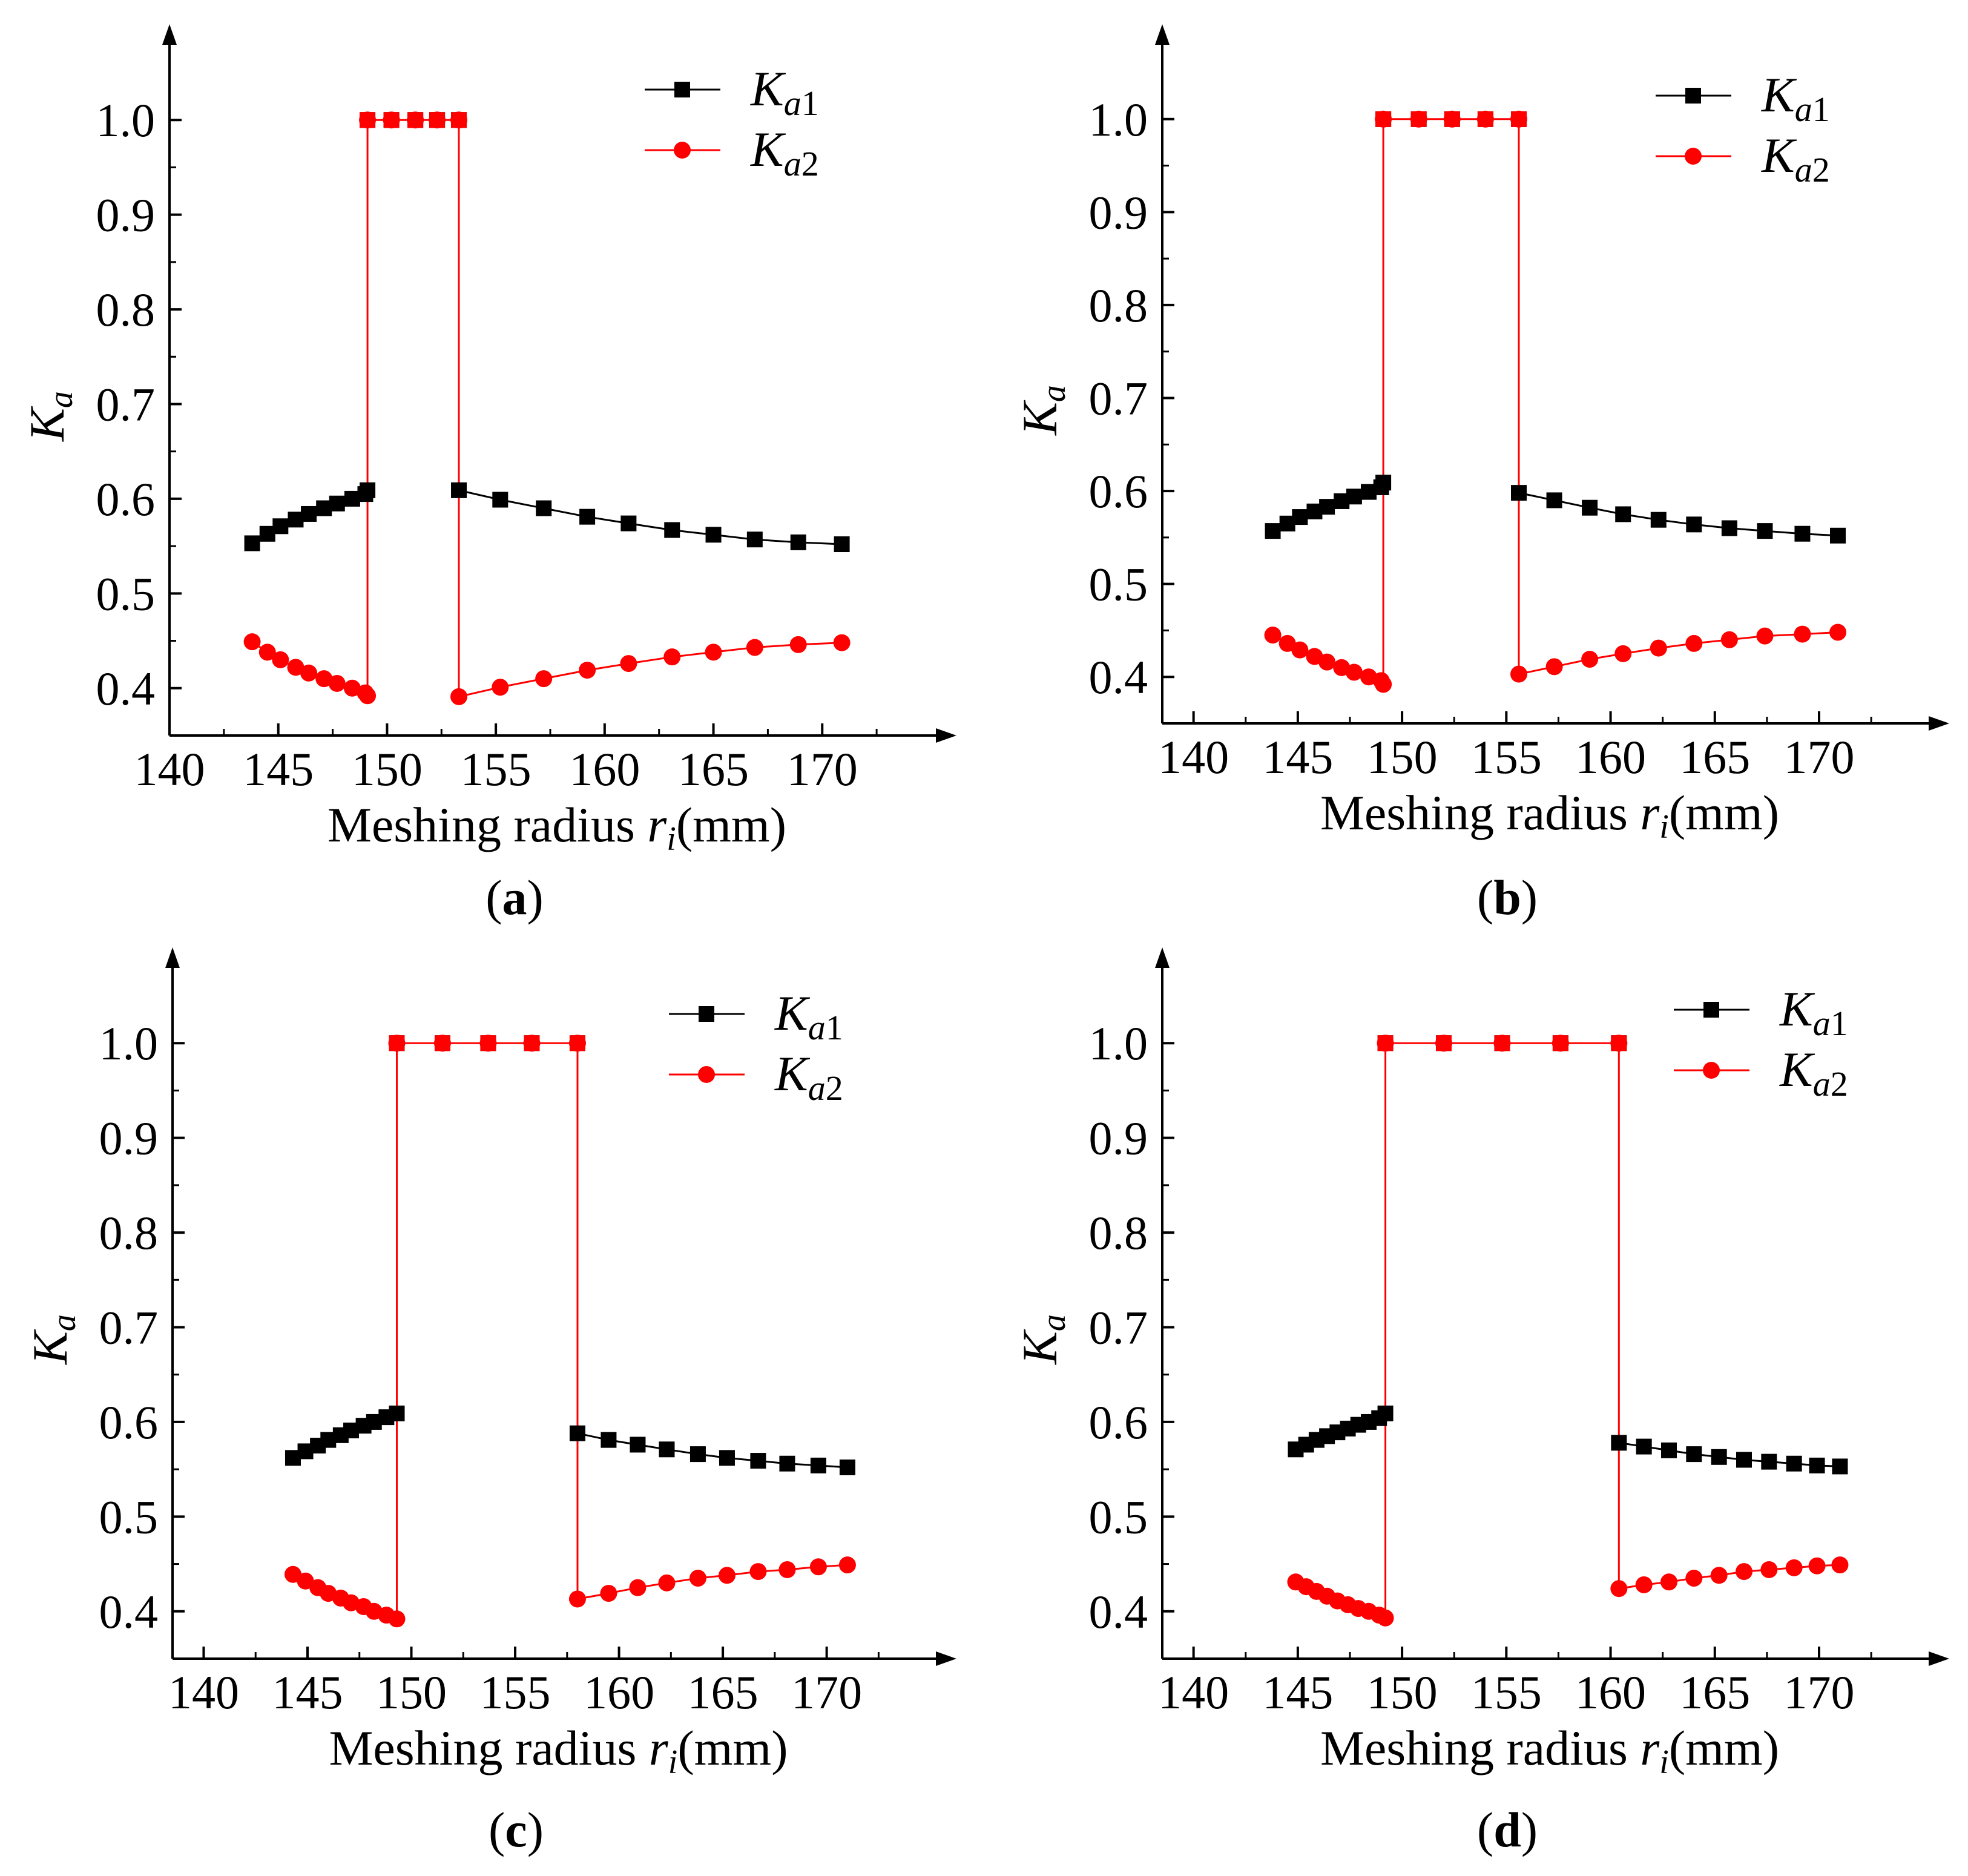  Describe the element at coordinates (1549, 1750) in the screenshot. I see `x-axis-label: Meshing radius ri(mm)` at that location.